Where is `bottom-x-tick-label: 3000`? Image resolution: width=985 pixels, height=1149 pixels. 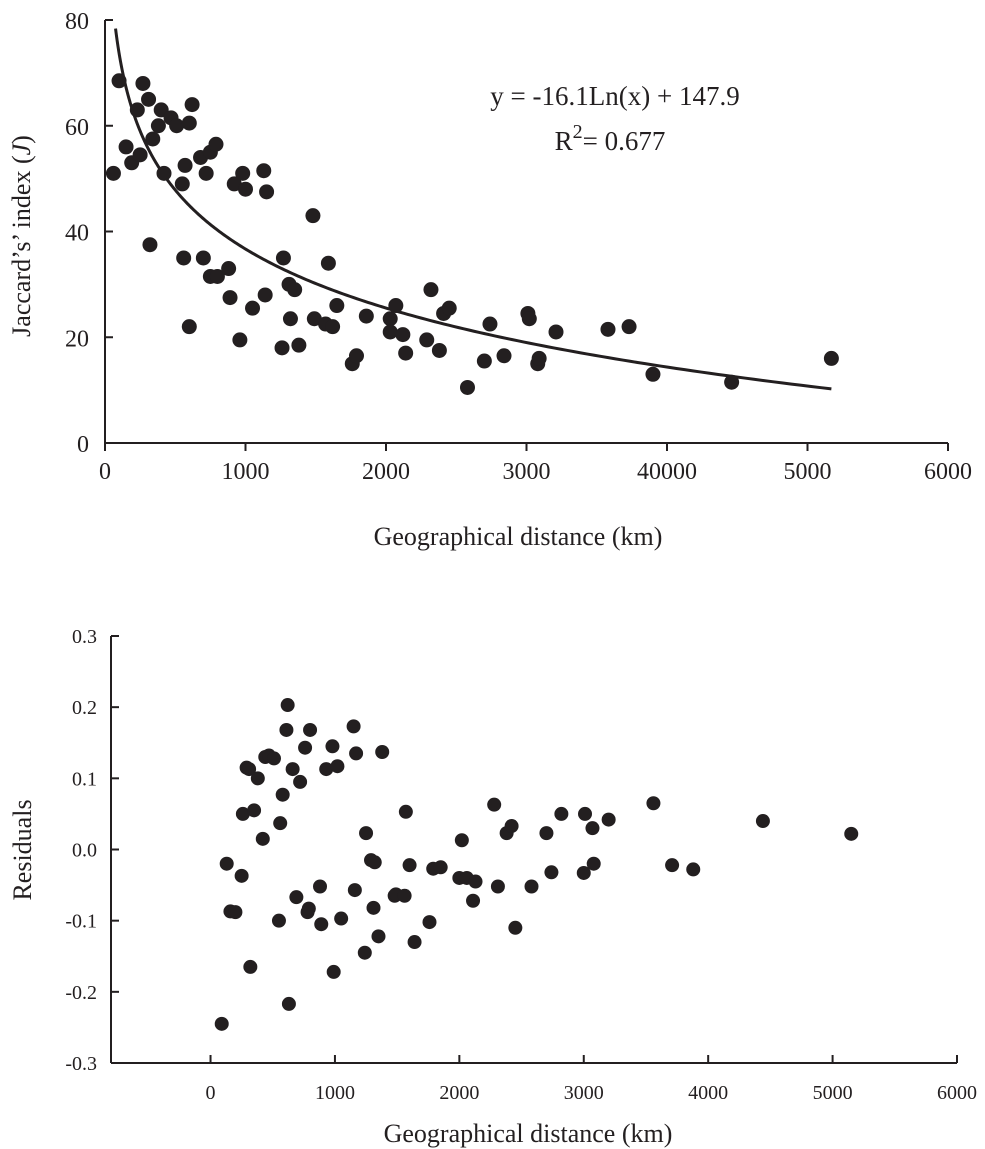 bottom-x-tick-label: 3000 is located at coordinates (584, 1093).